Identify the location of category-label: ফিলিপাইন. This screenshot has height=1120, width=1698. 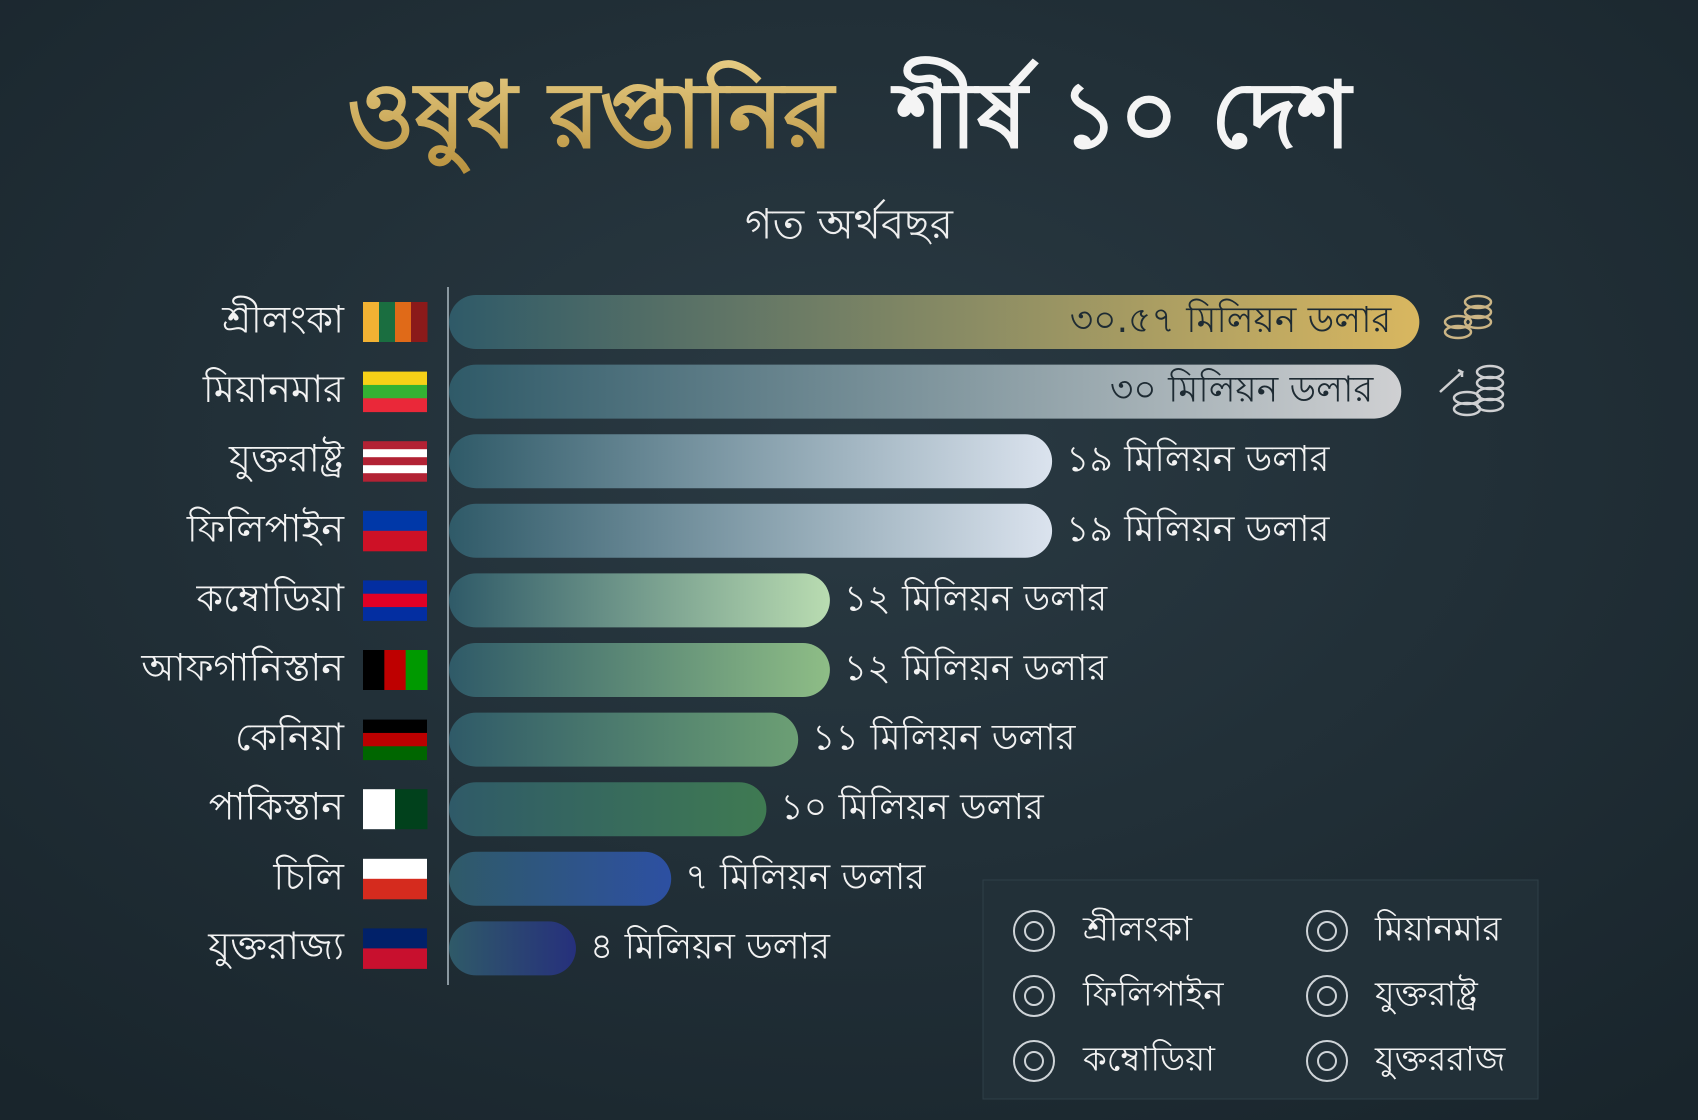
(265, 528).